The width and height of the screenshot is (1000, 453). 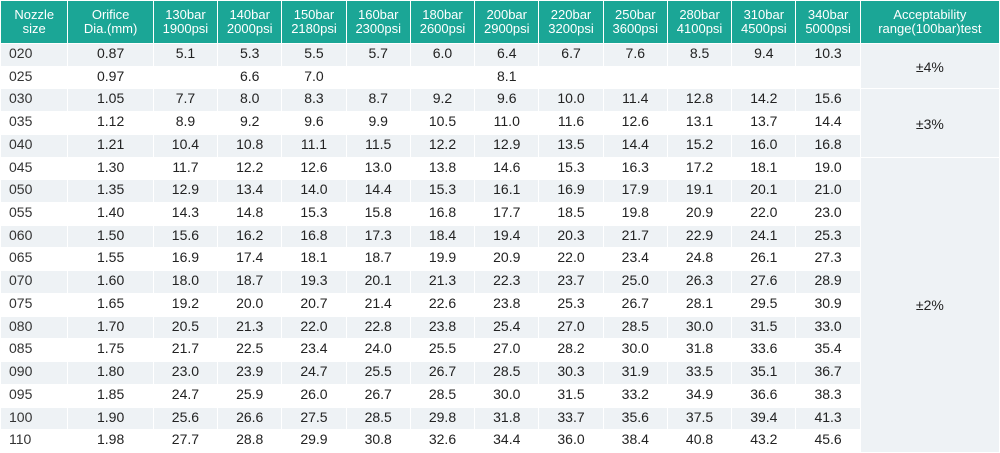 What do you see at coordinates (110, 168) in the screenshot?
I see `orifice-diameter-cell: 1.30` at bounding box center [110, 168].